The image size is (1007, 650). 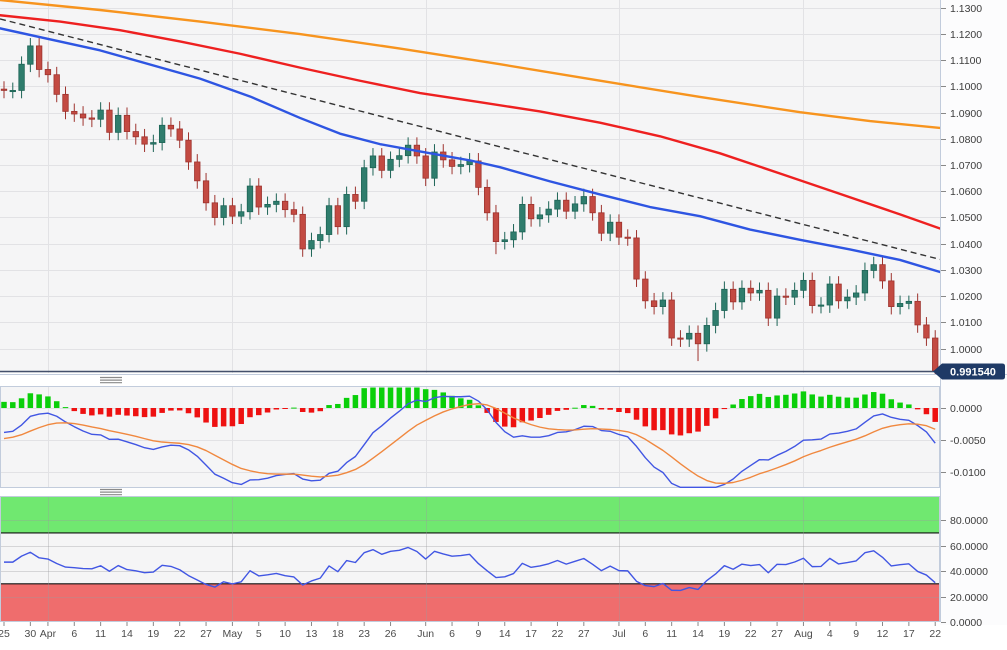 What do you see at coordinates (469, 444) in the screenshot?
I see `macd-signal-line` at bounding box center [469, 444].